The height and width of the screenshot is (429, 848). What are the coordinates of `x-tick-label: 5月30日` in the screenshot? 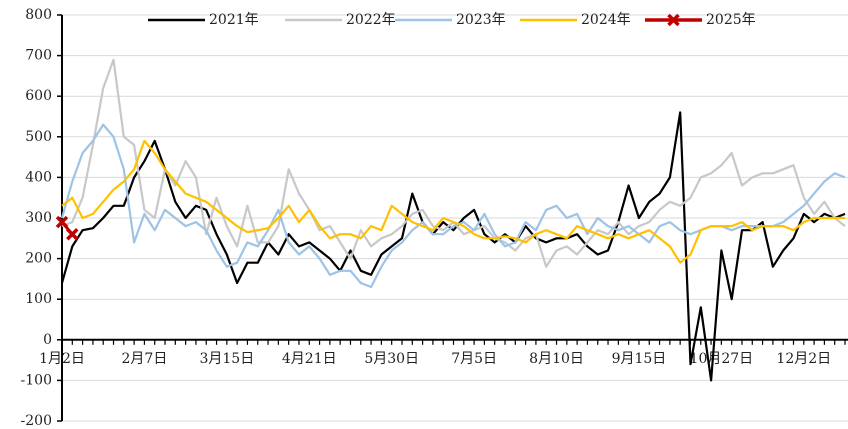 It's located at (391, 359).